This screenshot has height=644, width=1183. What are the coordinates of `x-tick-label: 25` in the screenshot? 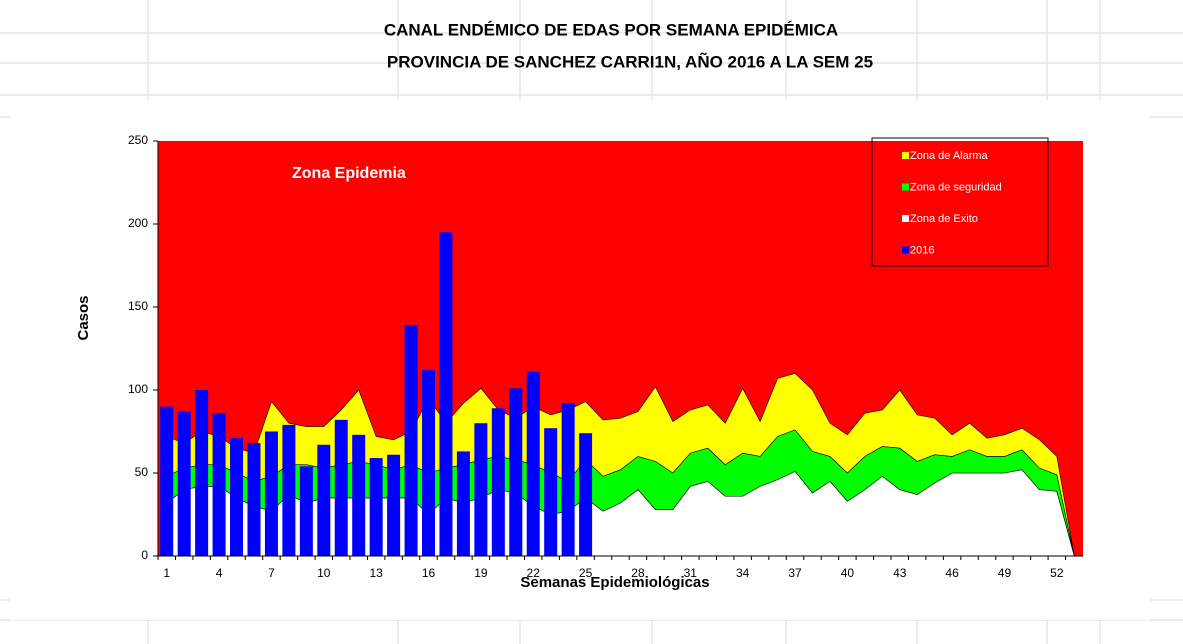 It's located at (586, 573).